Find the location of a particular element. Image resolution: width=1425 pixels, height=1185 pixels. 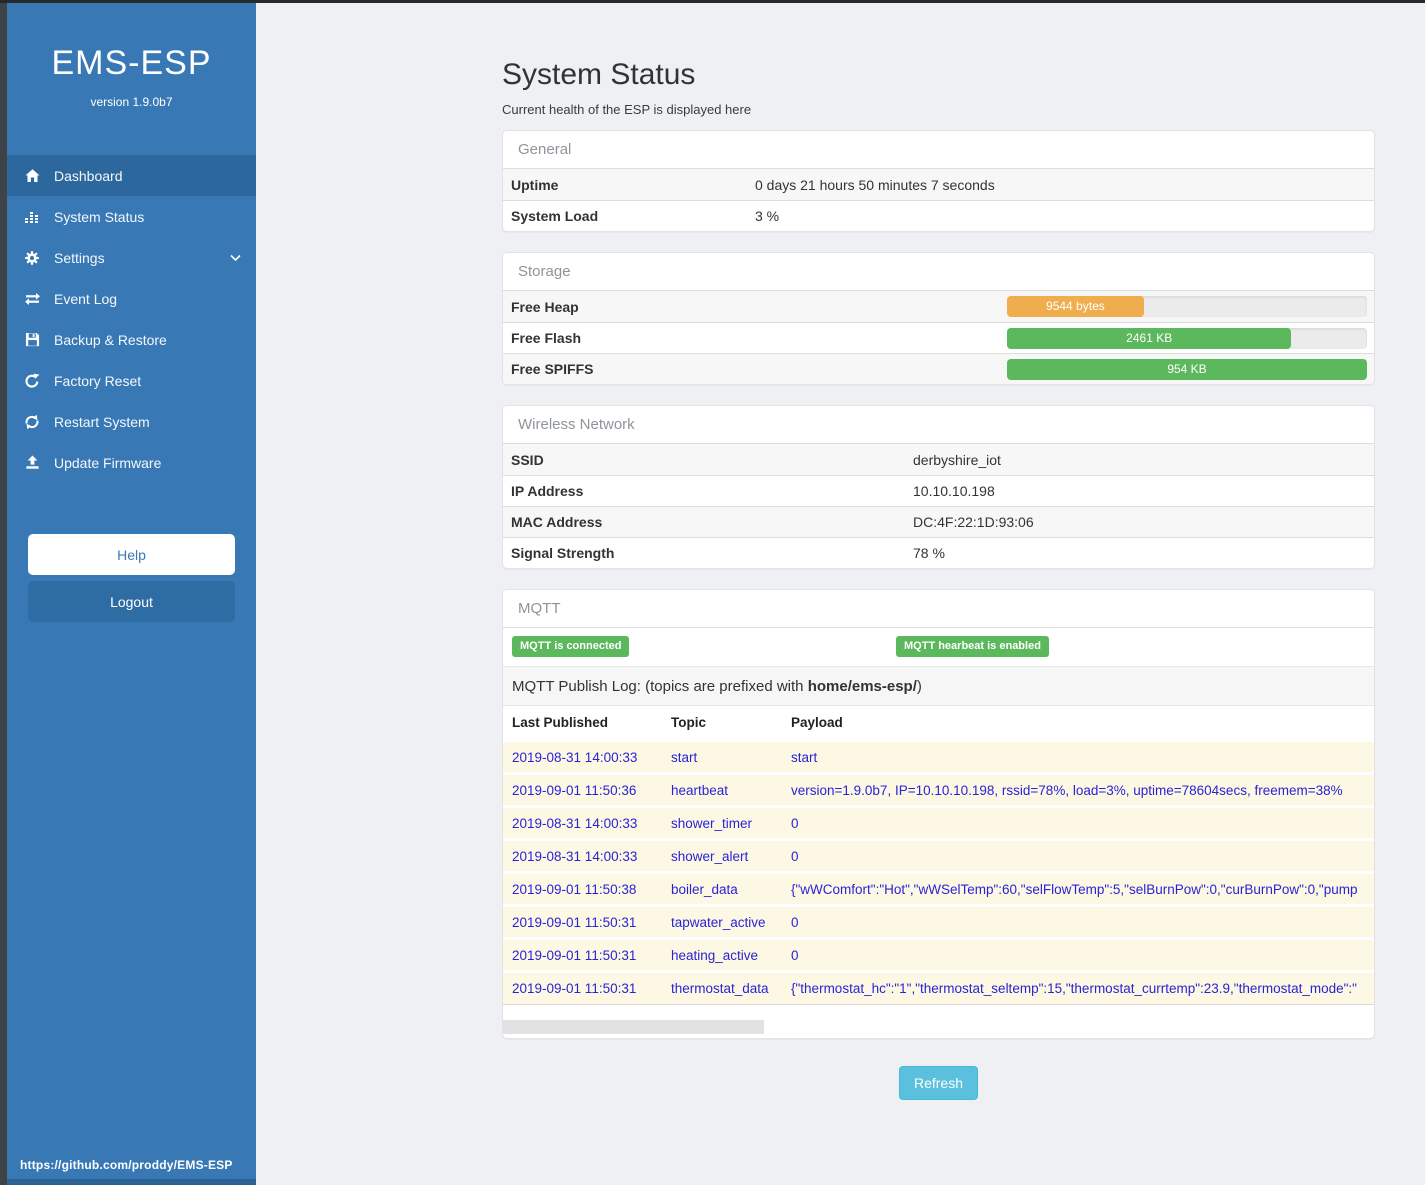

ip-address-label: IP Address is located at coordinates (547, 491).